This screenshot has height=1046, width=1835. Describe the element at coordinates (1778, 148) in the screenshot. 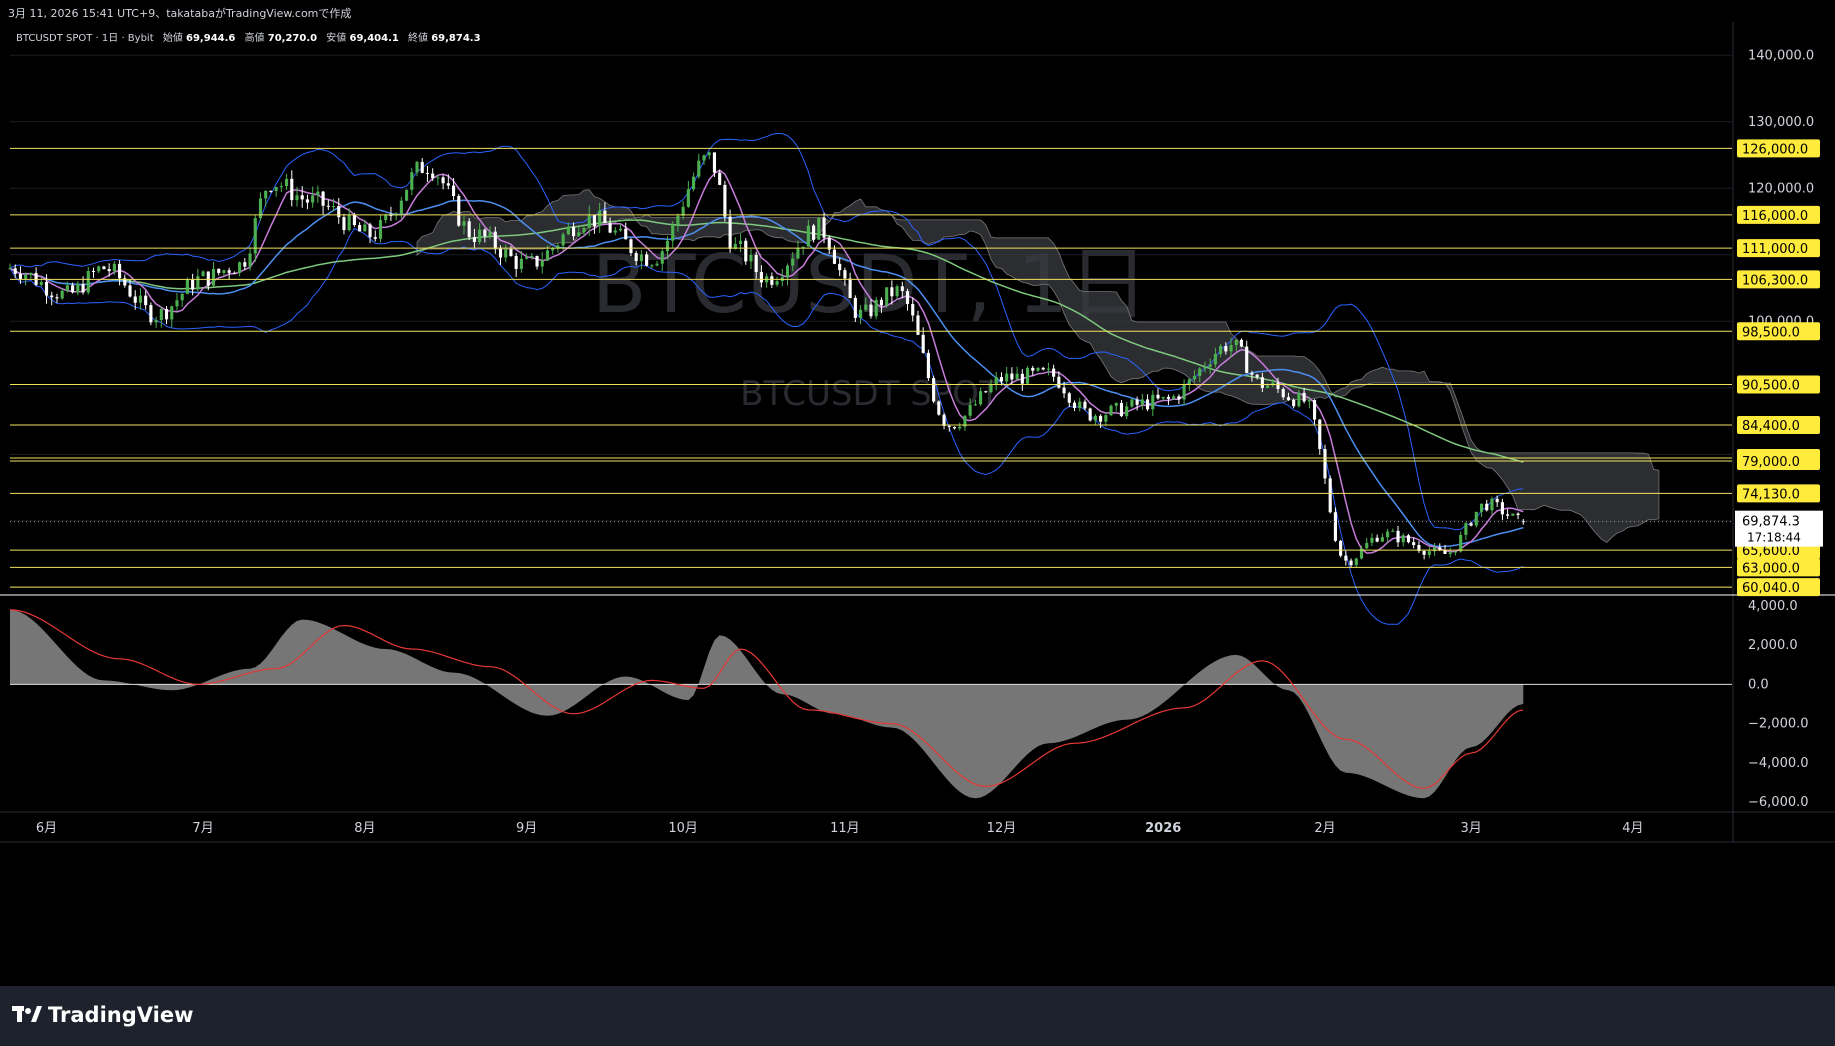

I see `level-price-label: 126,000.0` at that location.